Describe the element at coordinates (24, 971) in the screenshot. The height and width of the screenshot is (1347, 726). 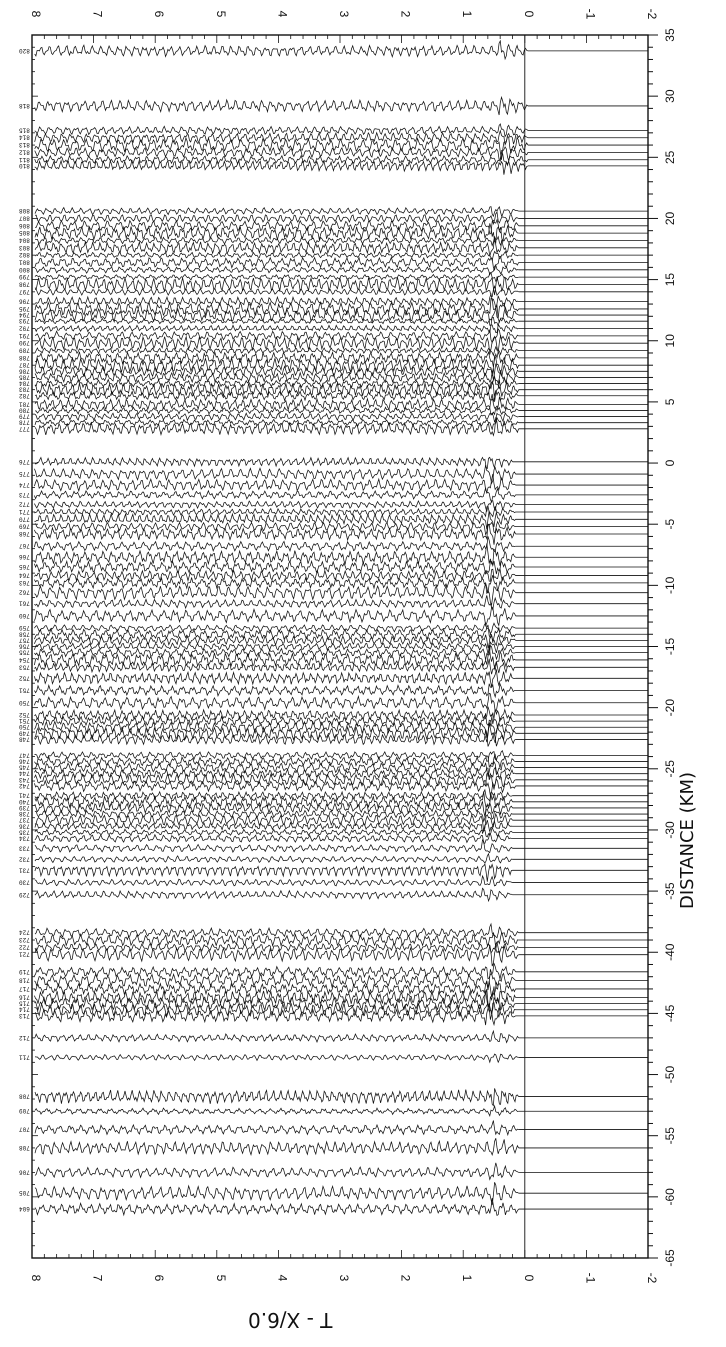
I see `trace-label-719: 719` at that location.